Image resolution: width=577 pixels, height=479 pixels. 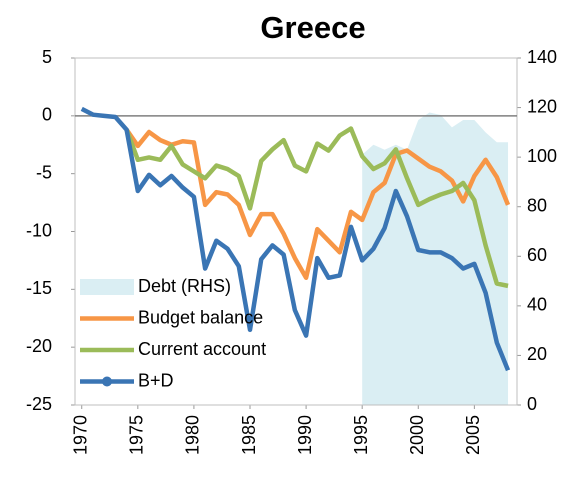 I want to click on y-tick-label: -15, so click(x=39, y=288).